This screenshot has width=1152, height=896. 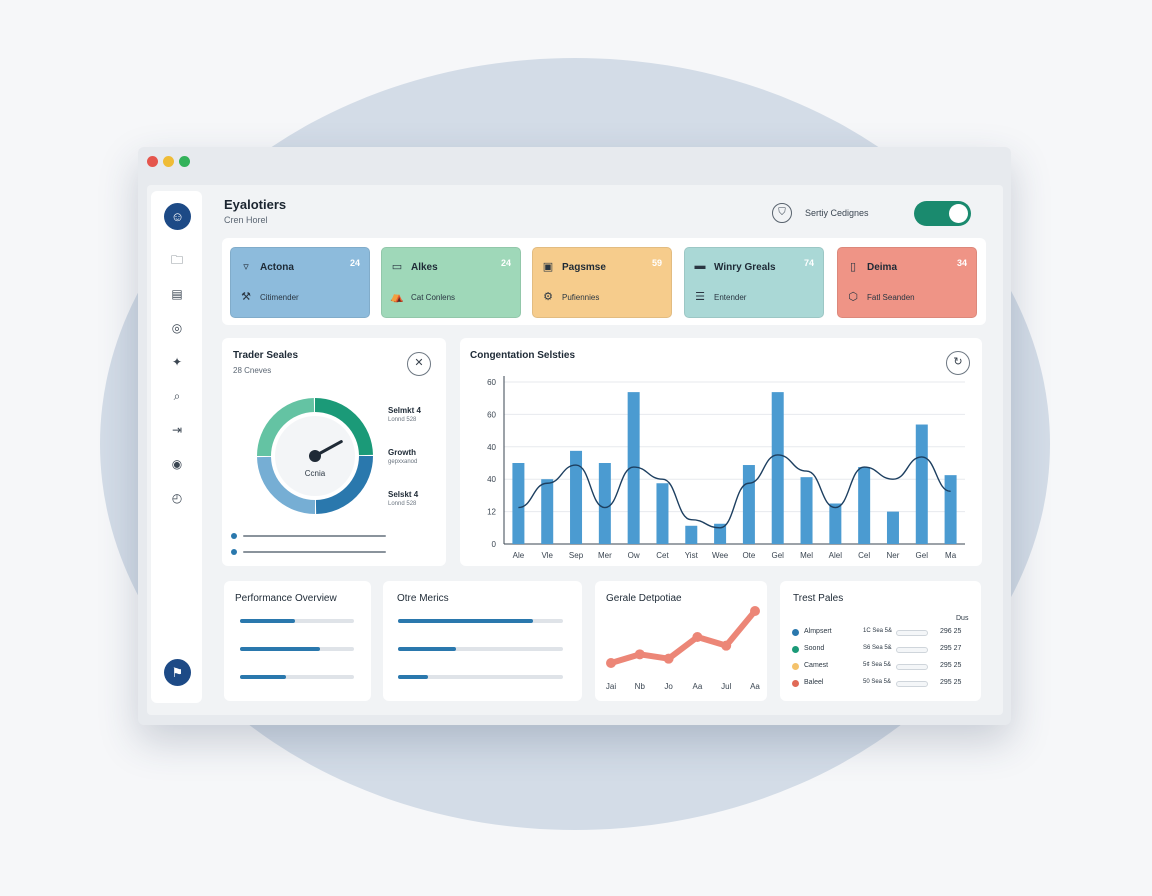 What do you see at coordinates (611, 686) in the screenshot?
I see `x-tick-label: Jai` at bounding box center [611, 686].